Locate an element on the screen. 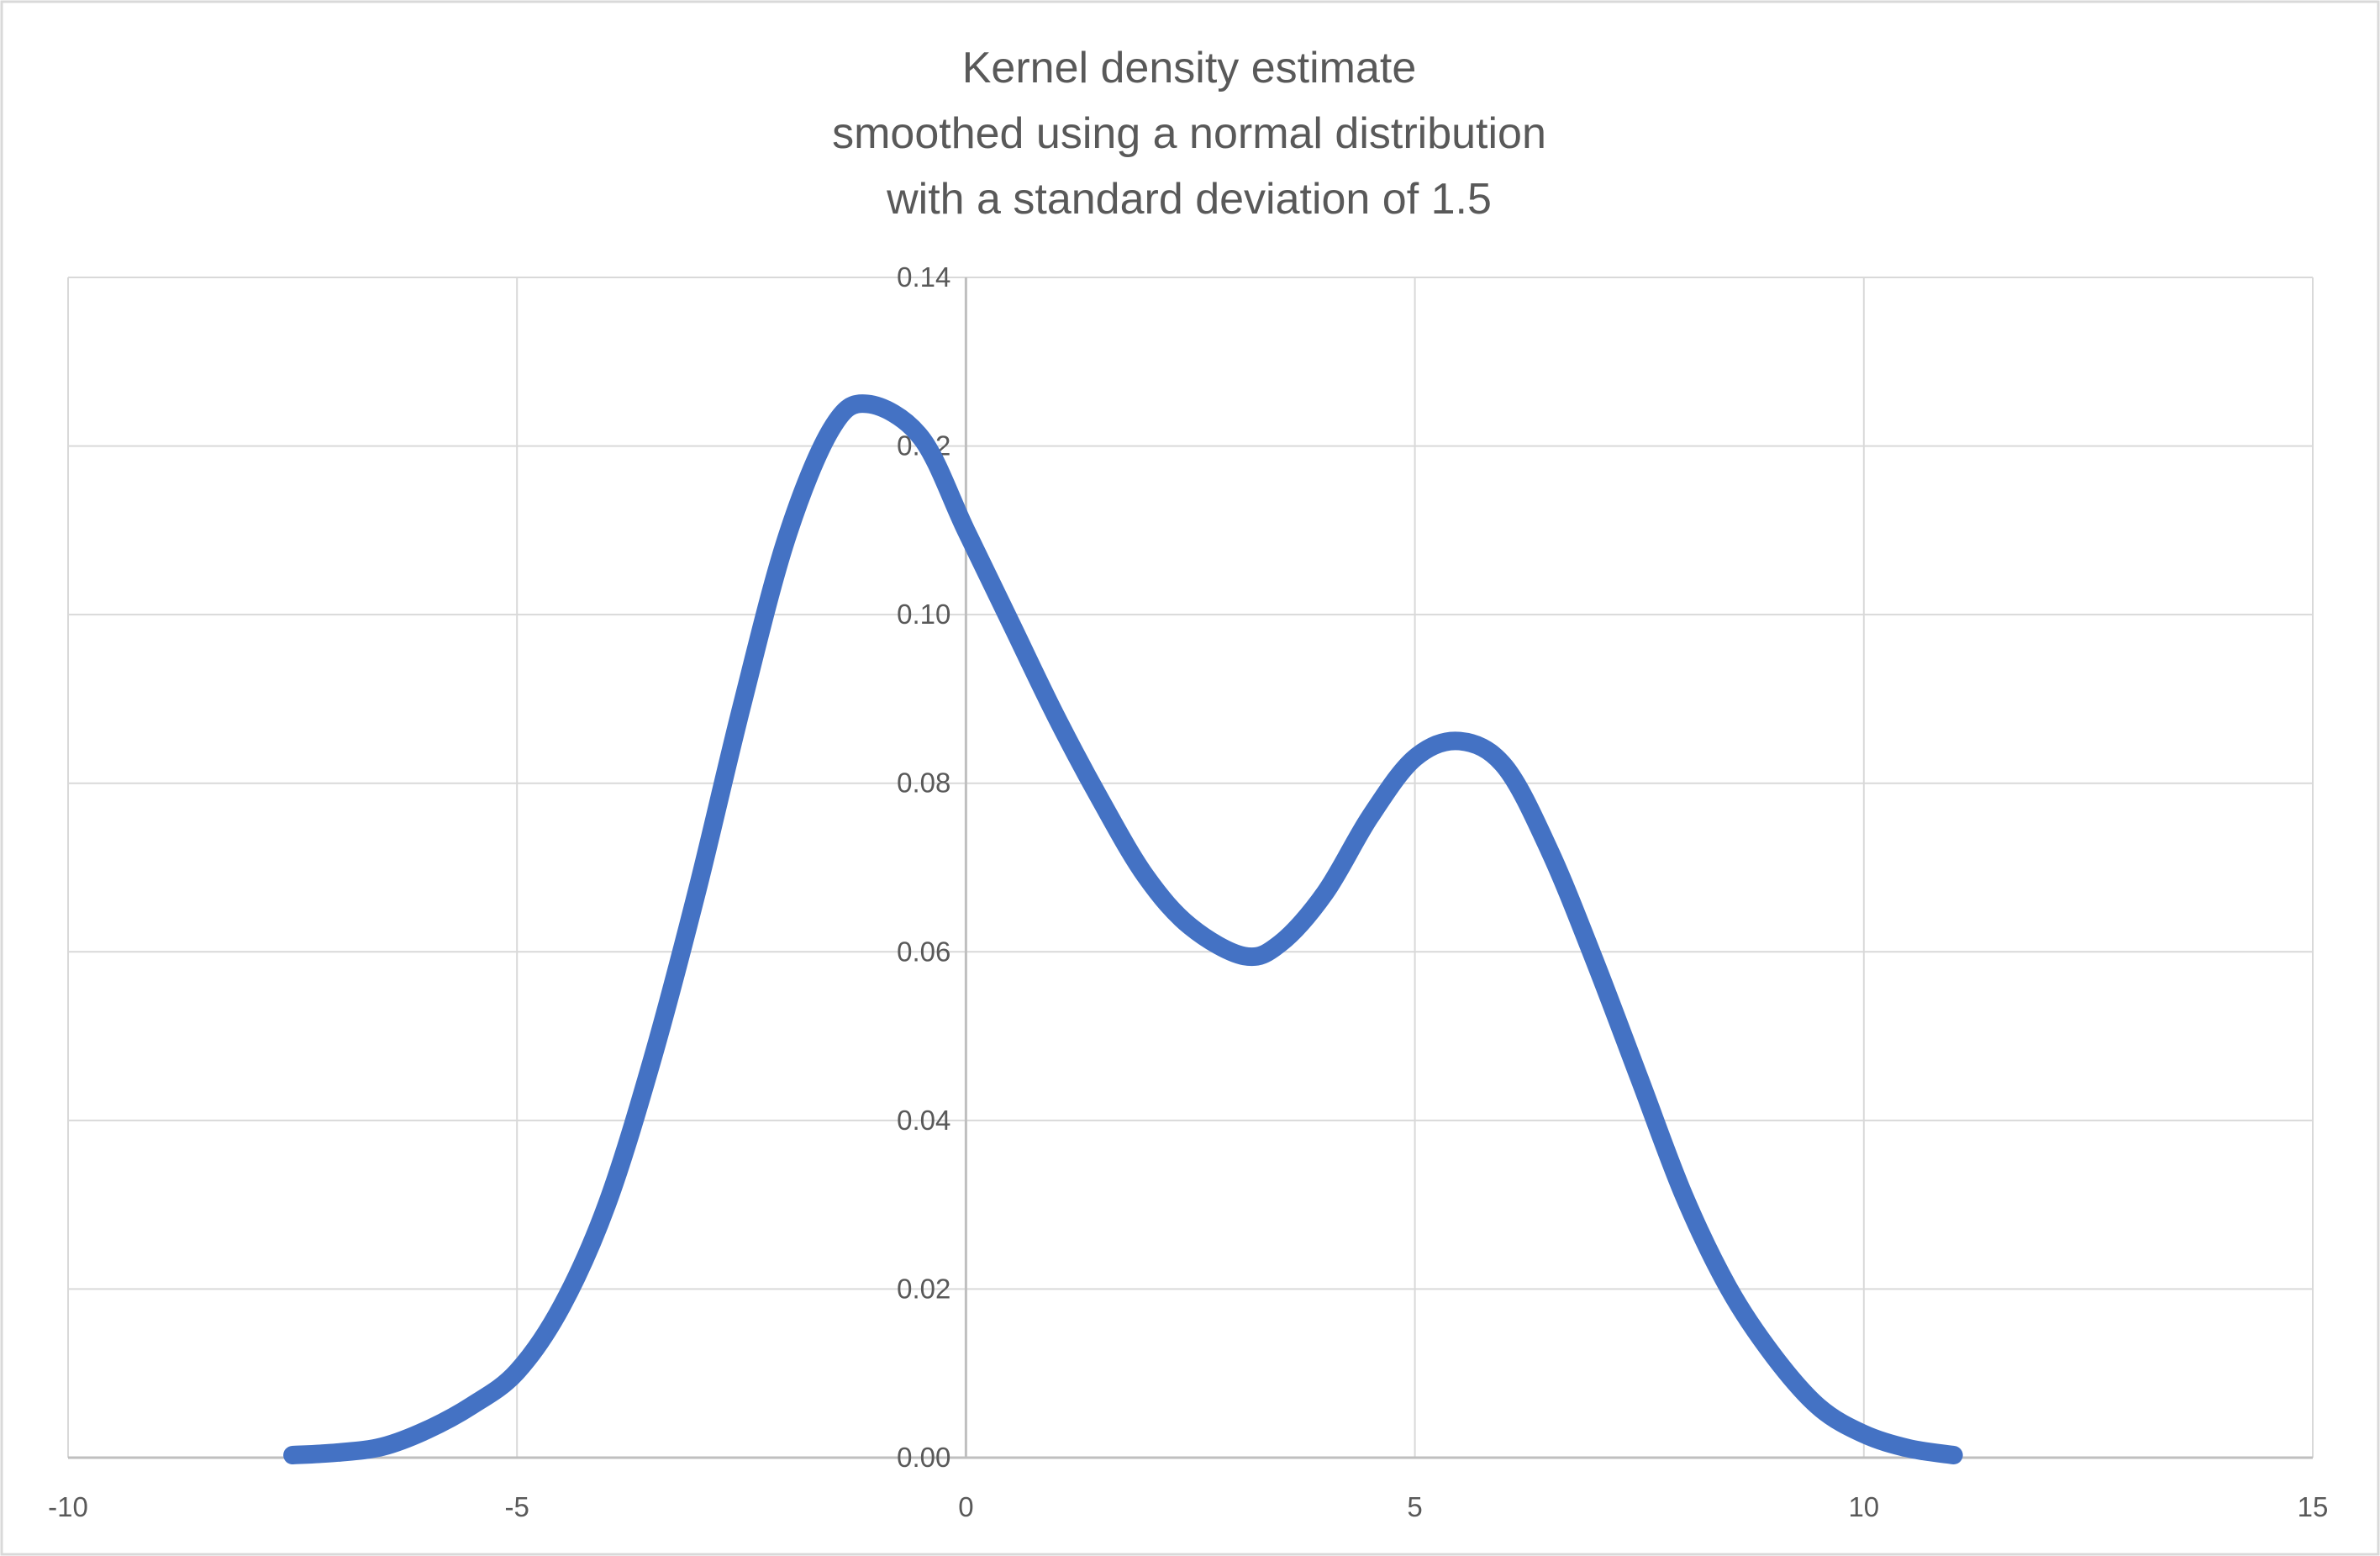 This screenshot has height=1556, width=2380. y-tick-label: 0.00 is located at coordinates (923, 1457).